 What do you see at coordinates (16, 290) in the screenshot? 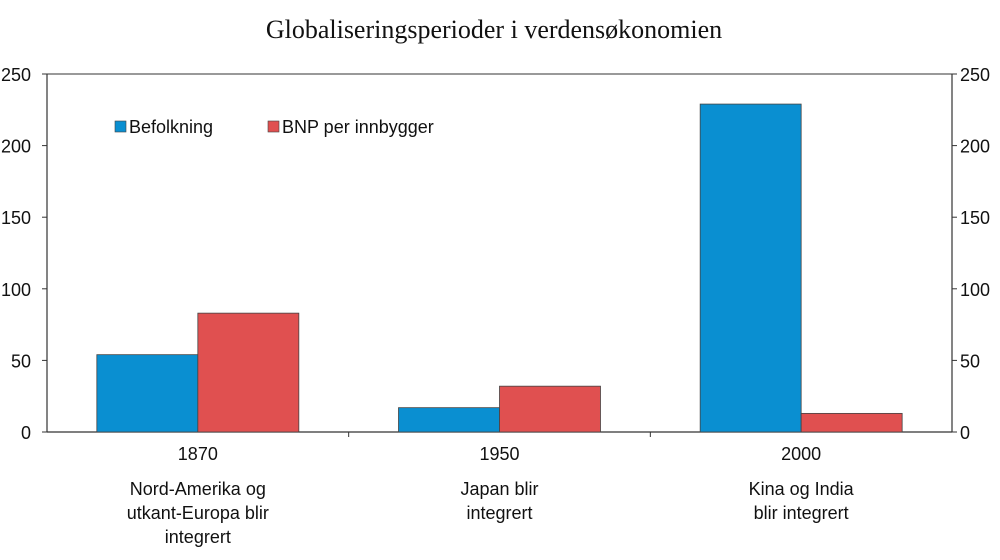
I see `left-tick-label: 100` at bounding box center [16, 290].